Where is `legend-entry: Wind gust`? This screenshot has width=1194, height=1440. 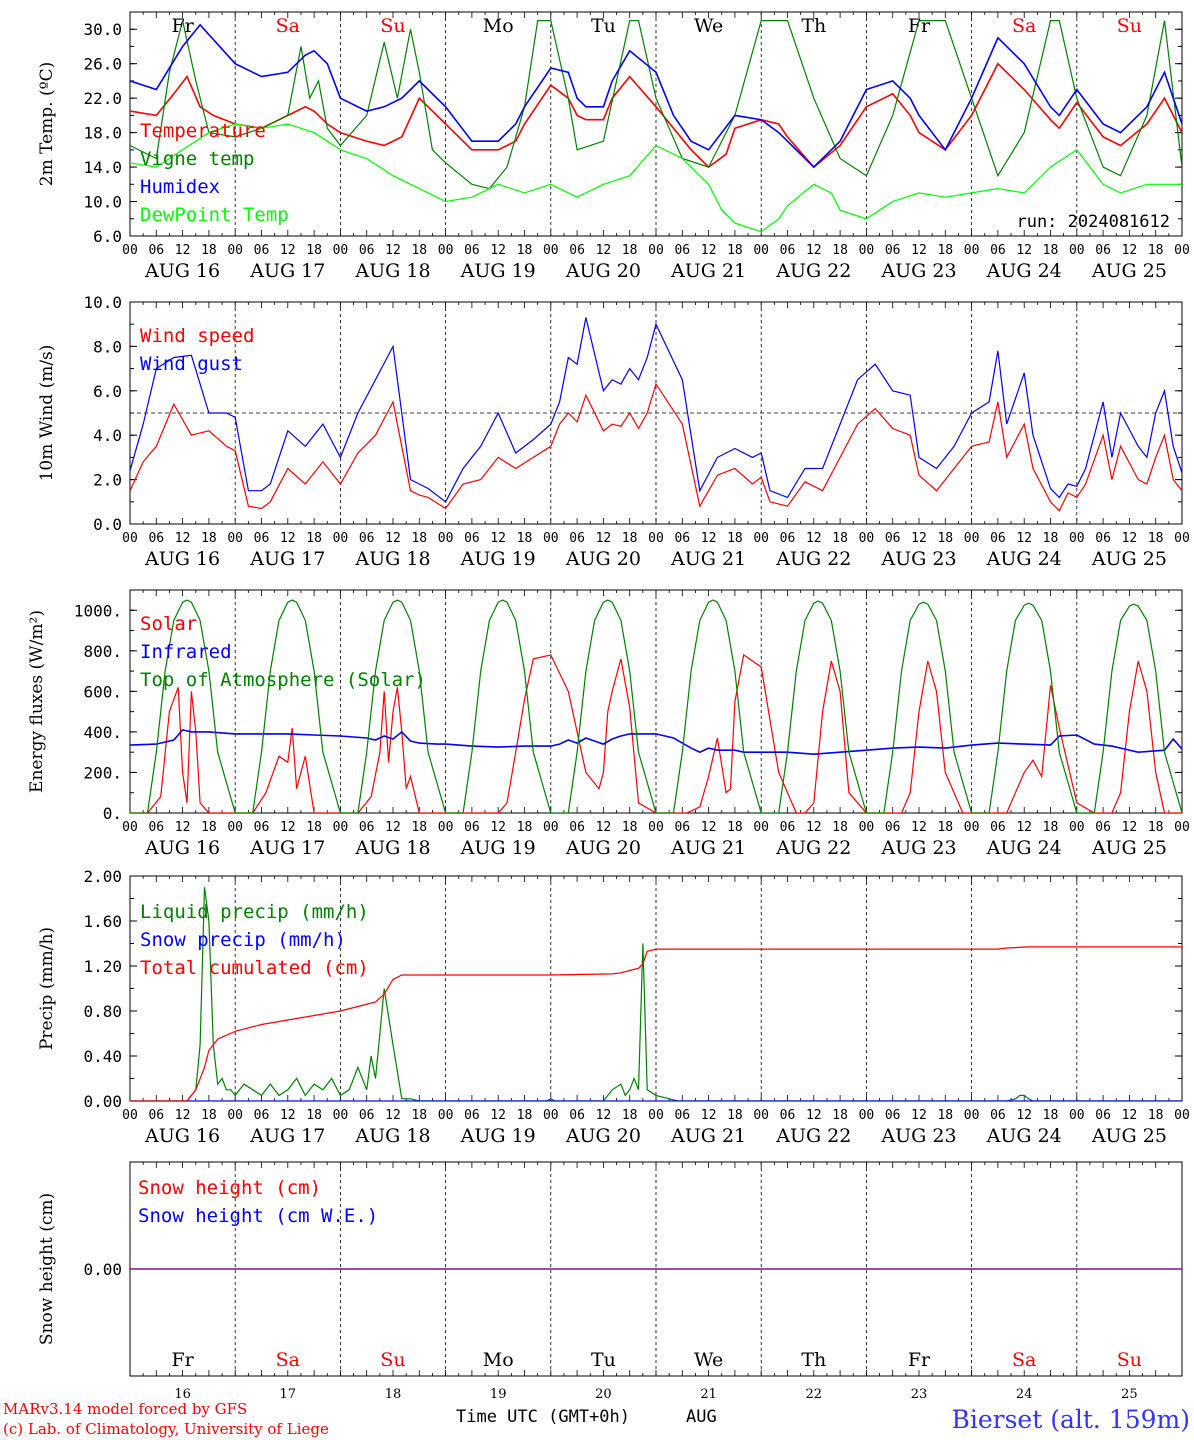 legend-entry: Wind gust is located at coordinates (191, 364).